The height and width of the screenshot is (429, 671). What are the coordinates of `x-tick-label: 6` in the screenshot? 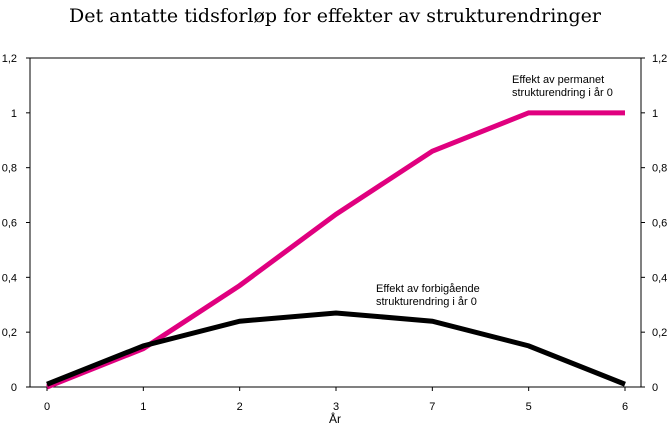 It's located at (625, 407).